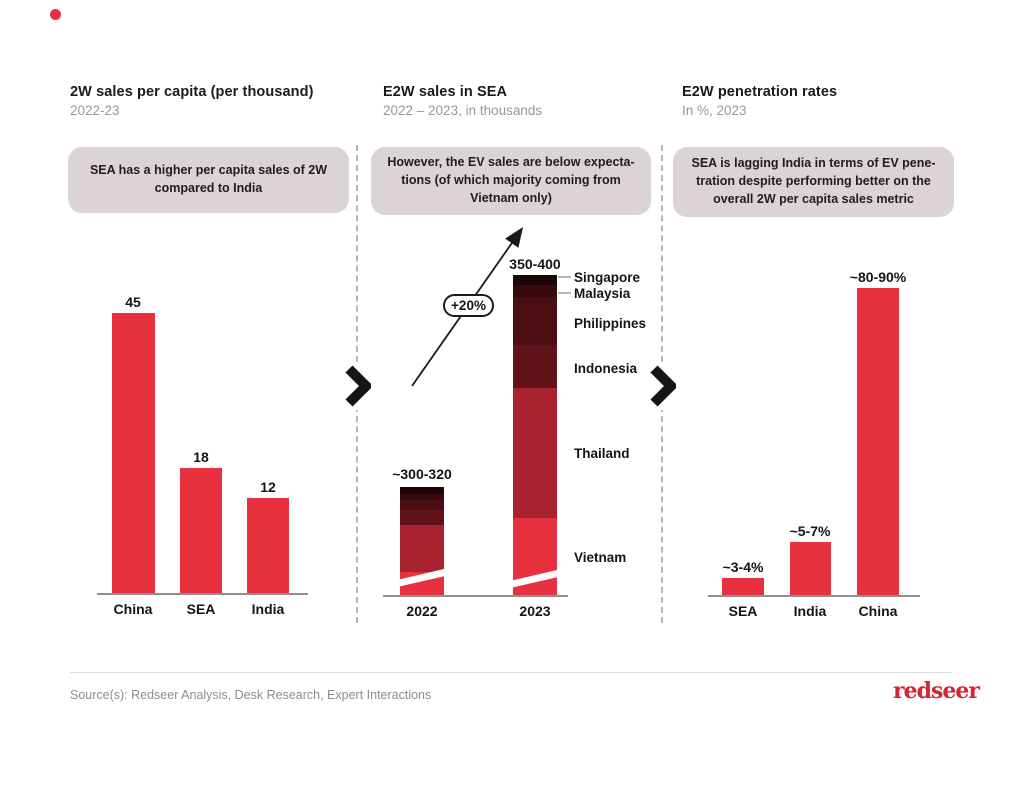 This screenshot has height=787, width=1024. What do you see at coordinates (95, 110) in the screenshot?
I see `panel-left-subtitle: 2022-23` at bounding box center [95, 110].